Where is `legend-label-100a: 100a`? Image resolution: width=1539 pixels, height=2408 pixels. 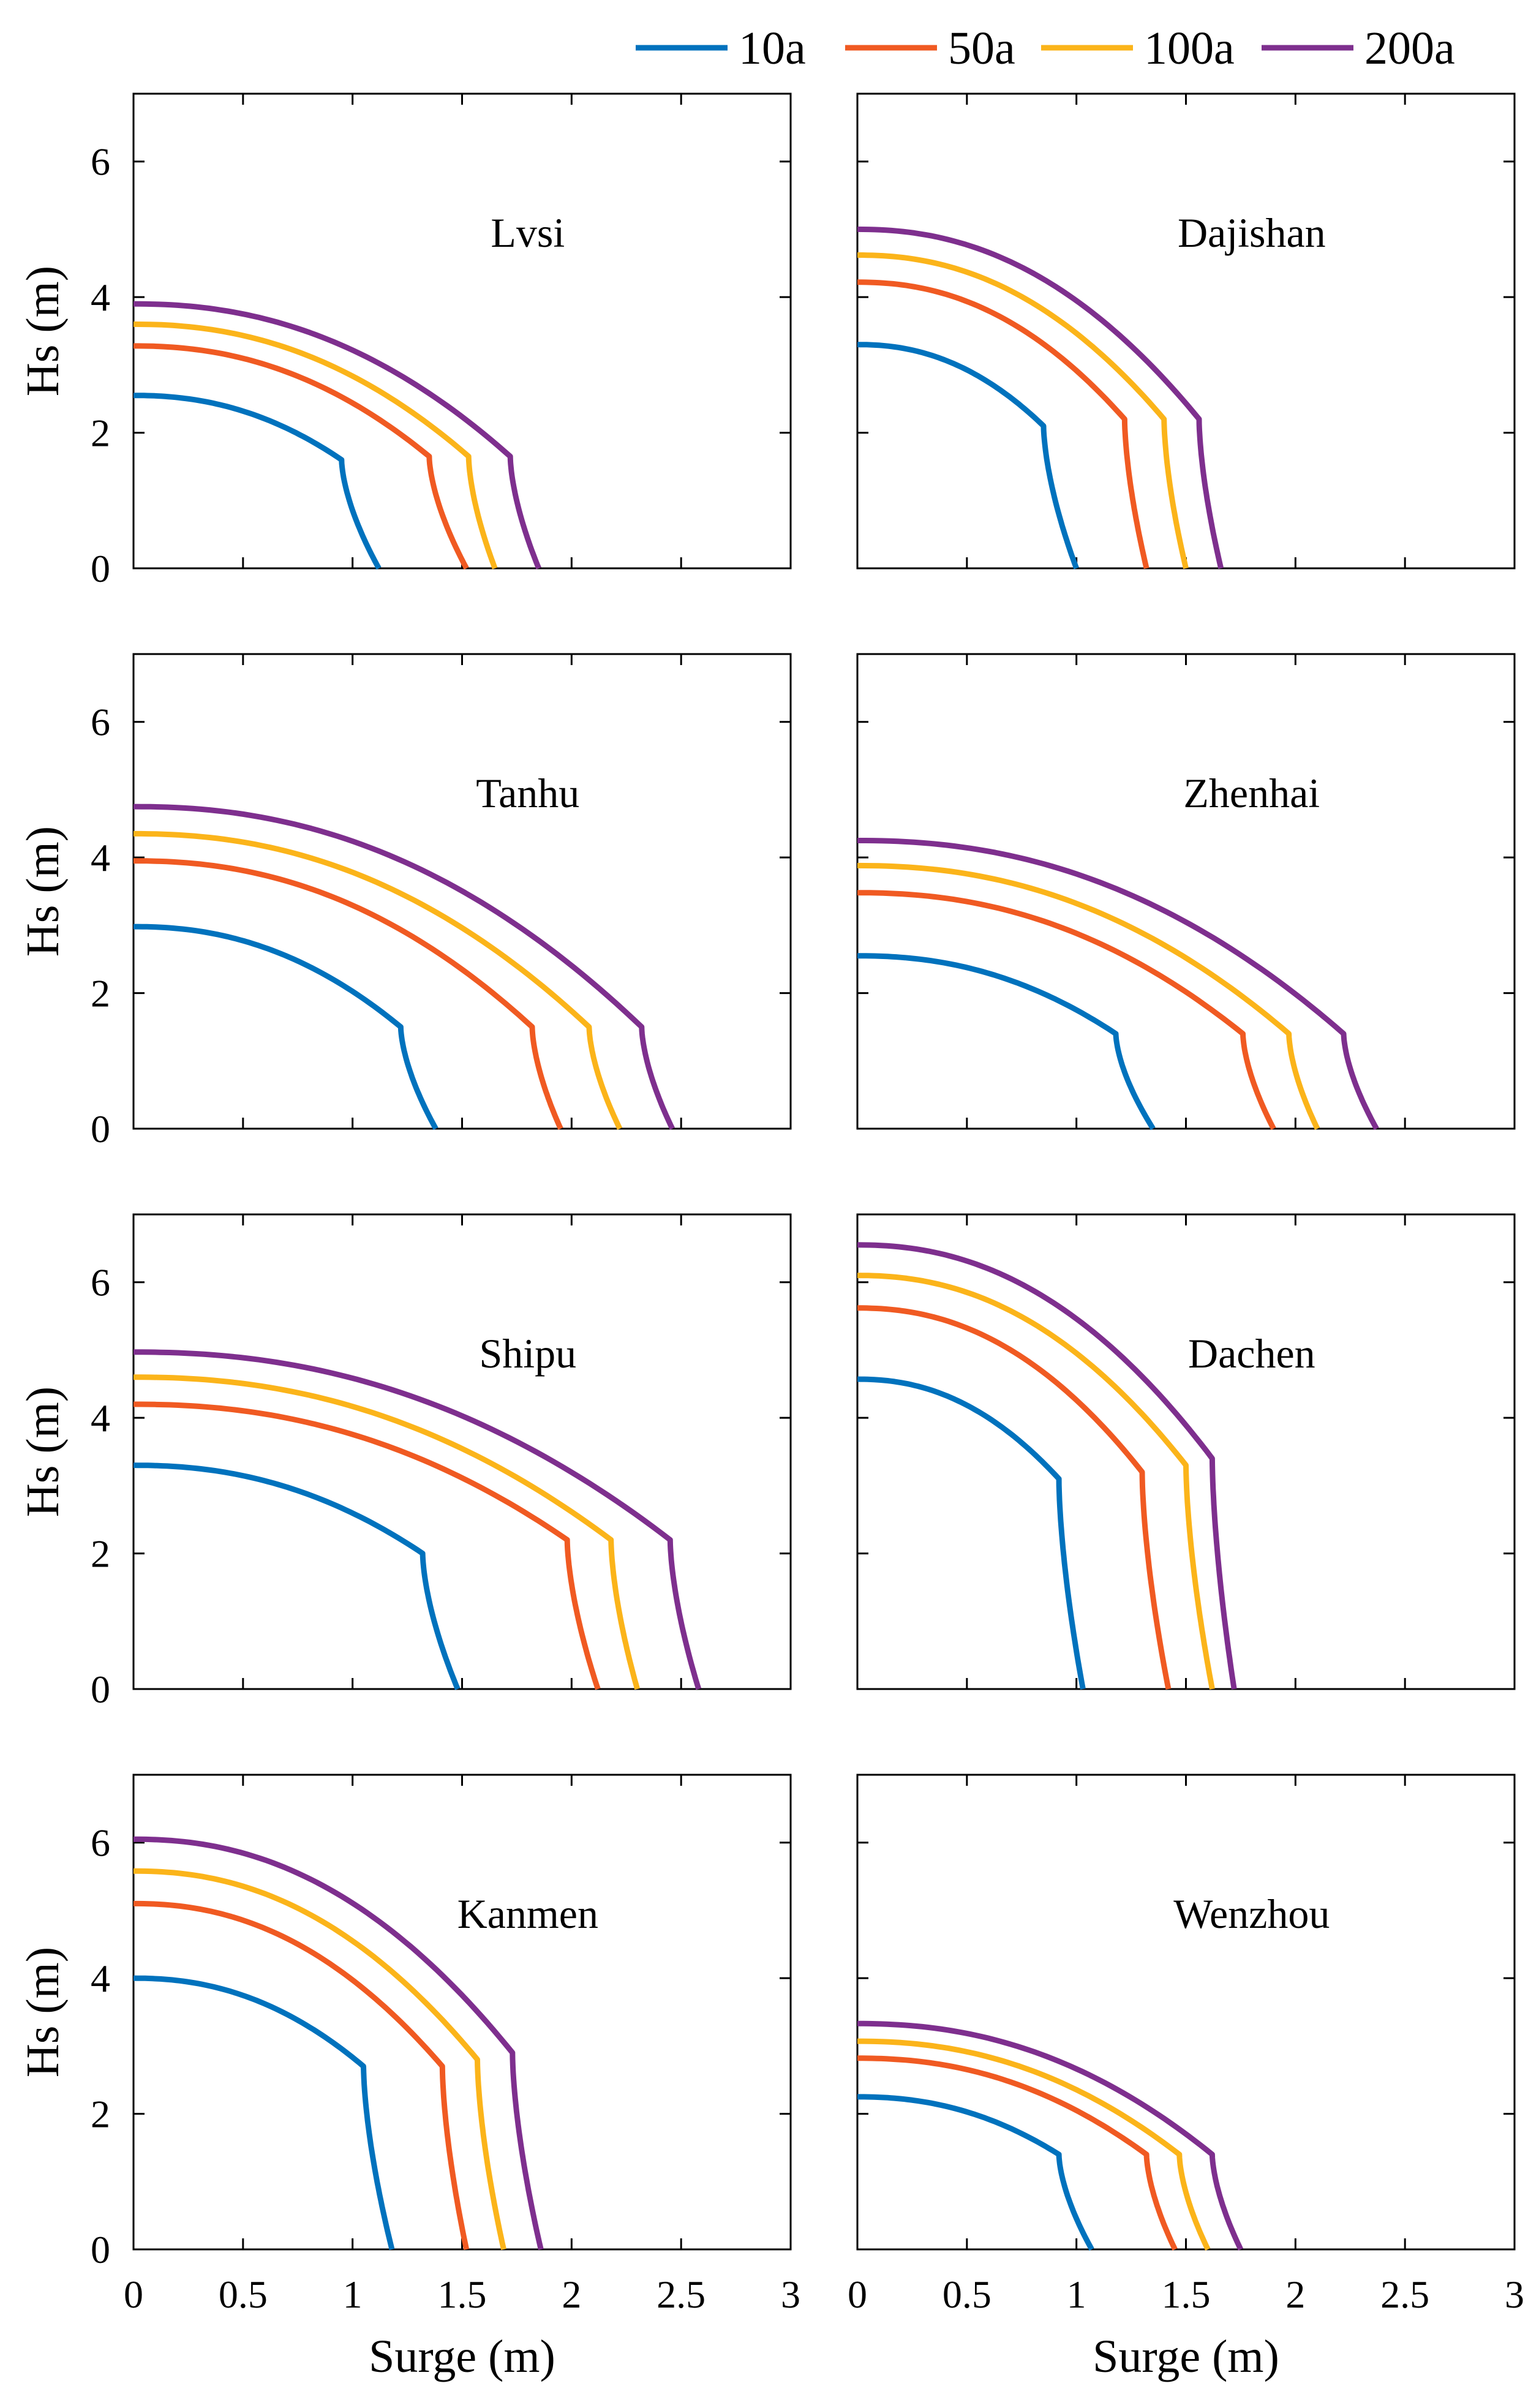
legend-label-100a: 100a is located at coordinates (1189, 48).